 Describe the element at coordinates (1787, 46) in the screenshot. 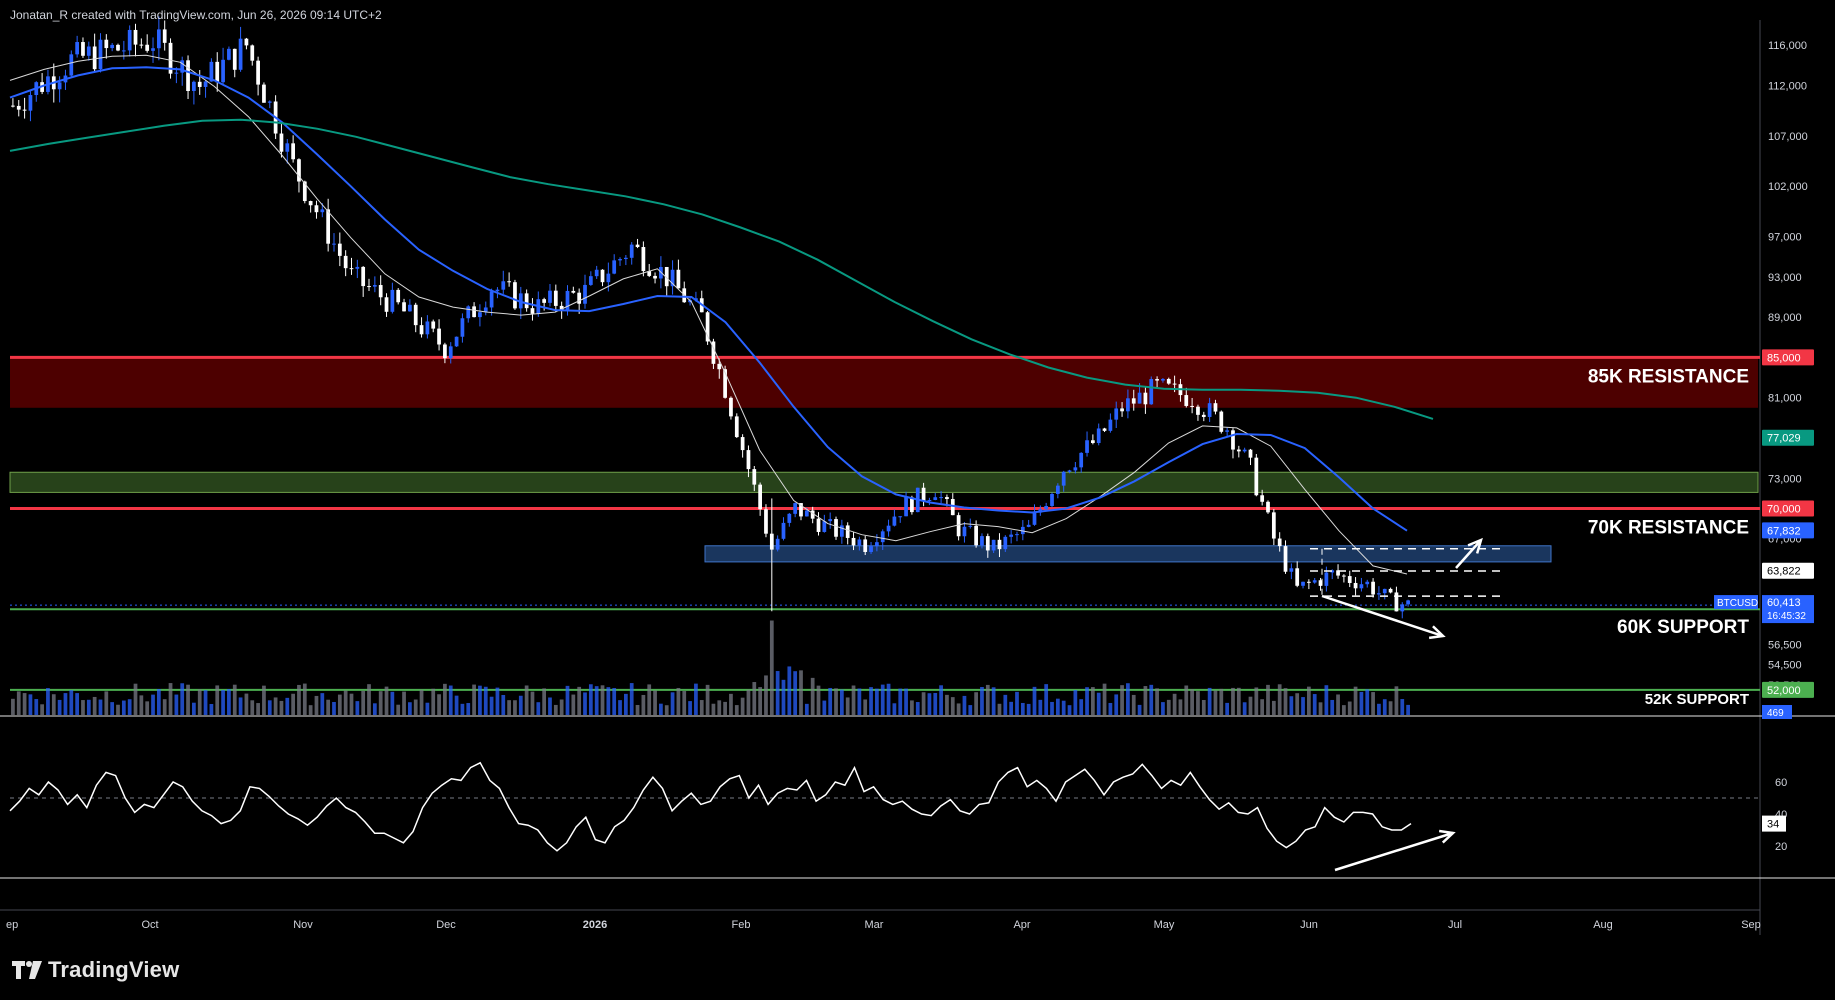

I see `price-tick-label: 116,000` at that location.